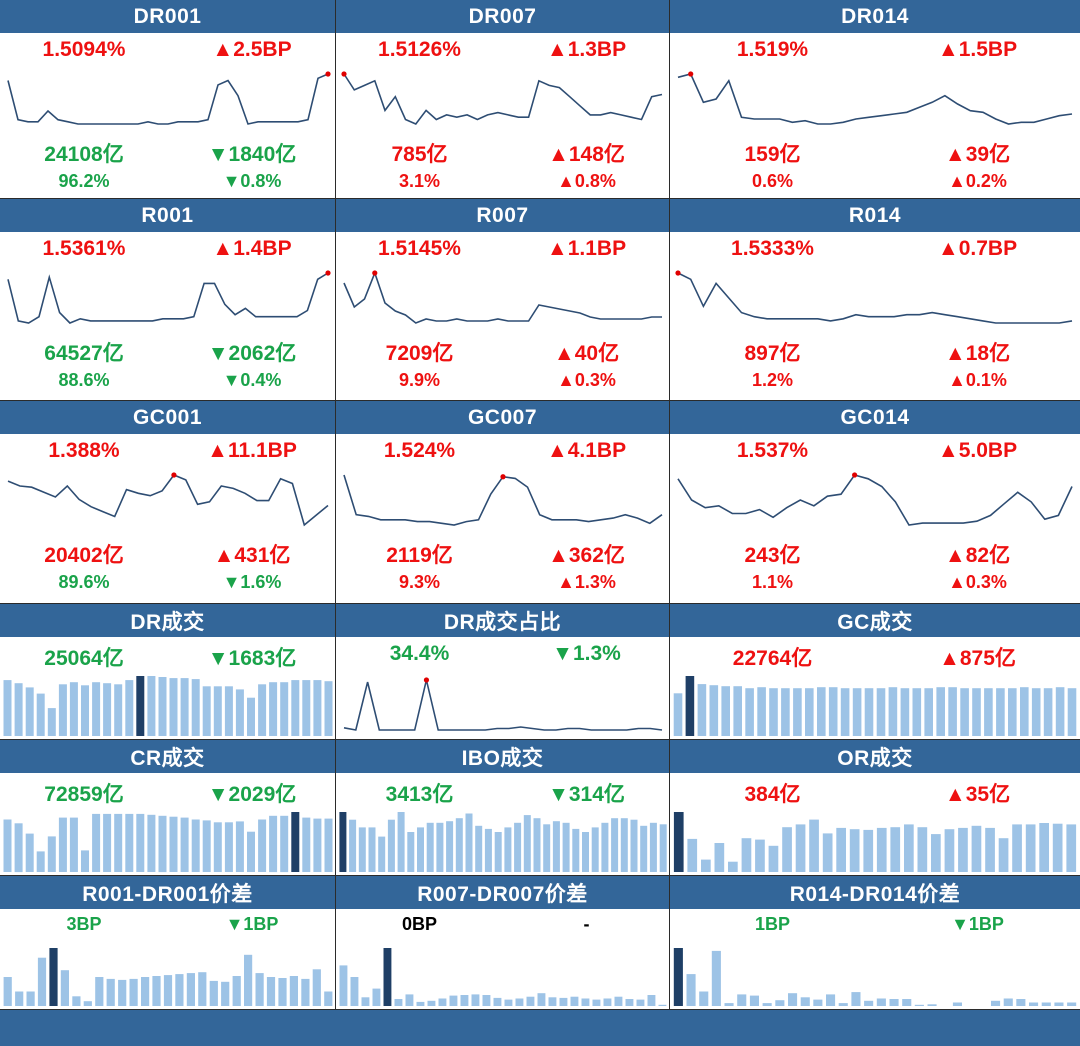 This screenshot has height=1046, width=1080. I want to click on panel-title: R014, so click(875, 215).